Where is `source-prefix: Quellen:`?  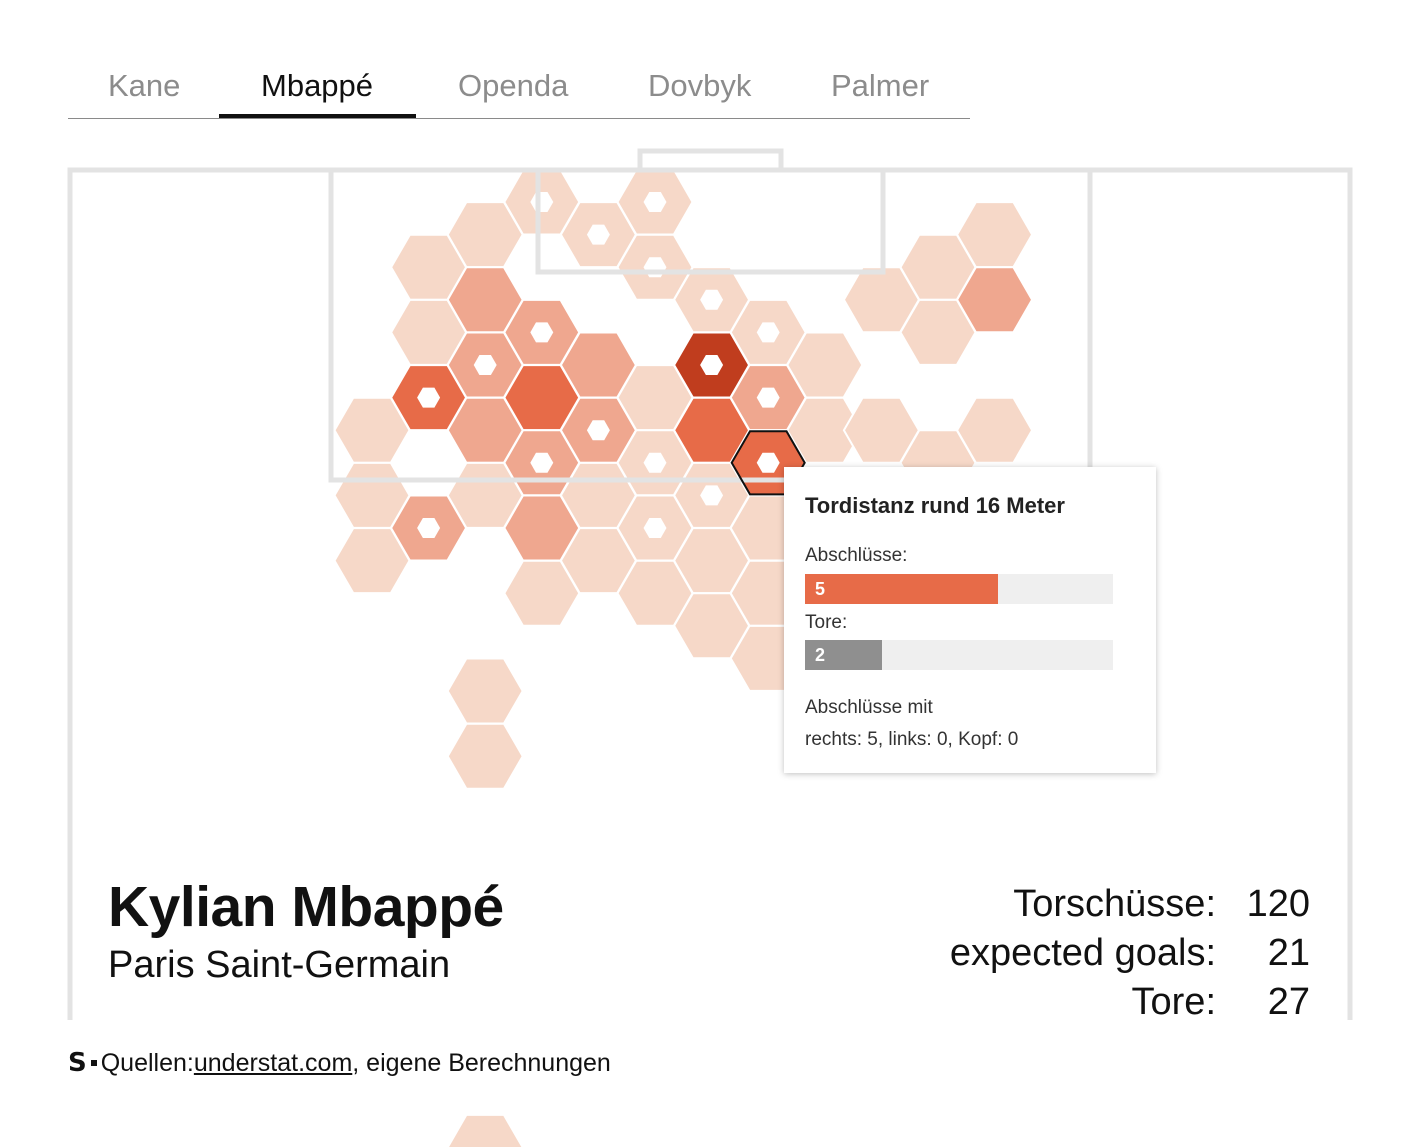
source-prefix: Quellen: is located at coordinates (147, 1062).